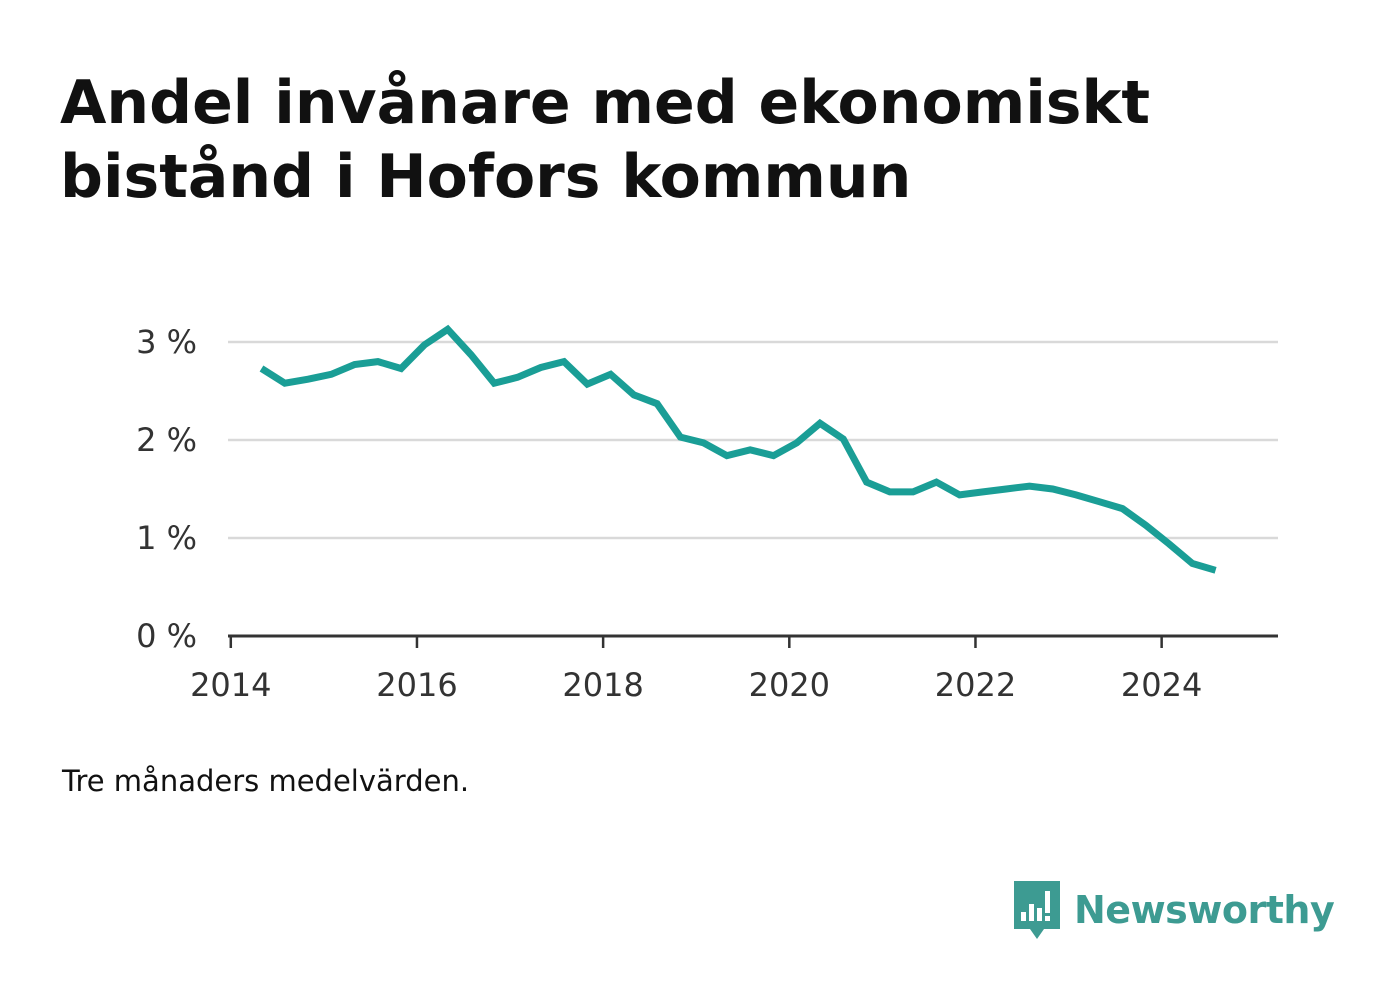  Describe the element at coordinates (1204, 910) in the screenshot. I see `brand-name: Newsworthy` at that location.